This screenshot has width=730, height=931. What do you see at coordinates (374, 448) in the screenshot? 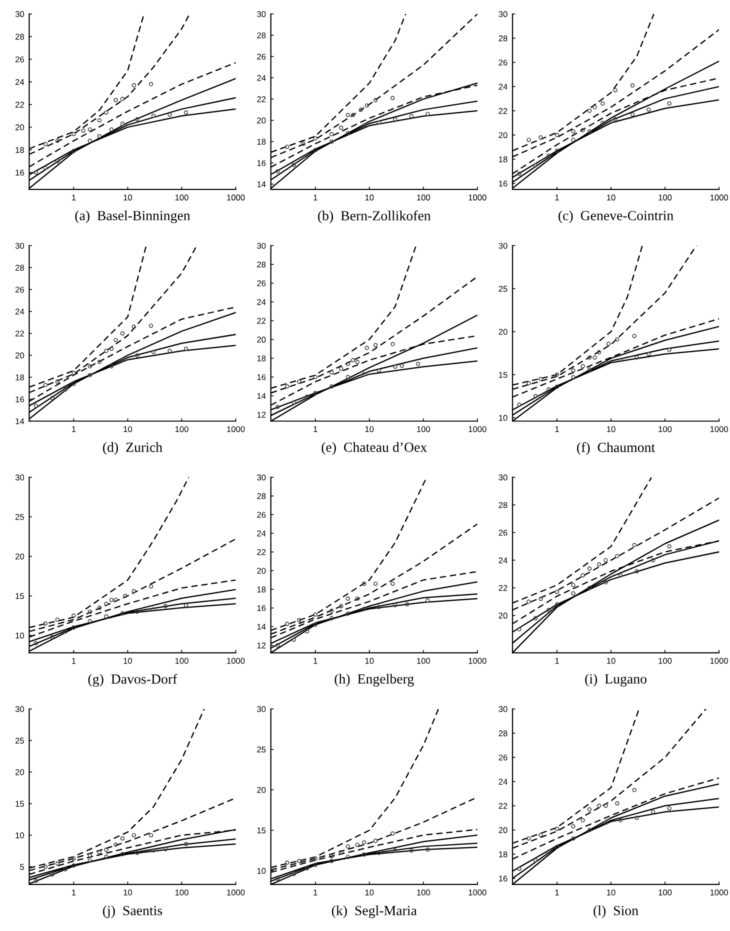
I see `text: (e) Chateau d’Oex` at bounding box center [374, 448].